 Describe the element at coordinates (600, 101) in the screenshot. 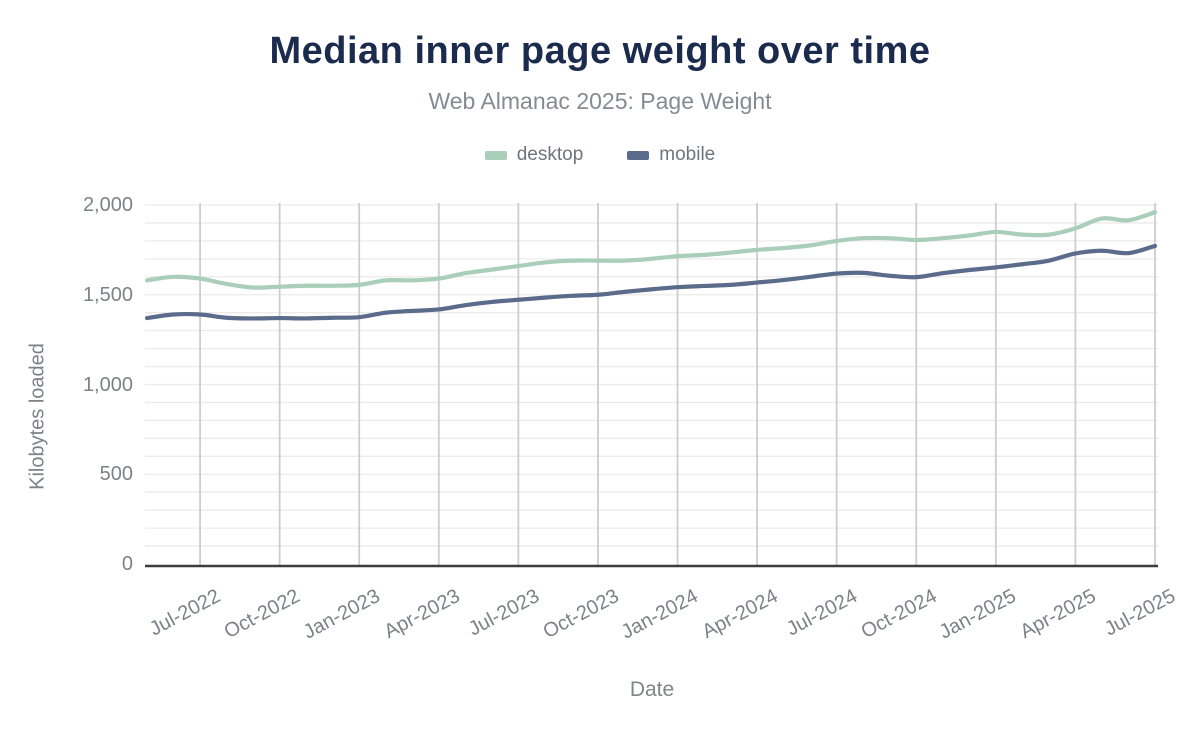

I see `chart-subtitle: Web Almanac 2025: Page Weight` at that location.